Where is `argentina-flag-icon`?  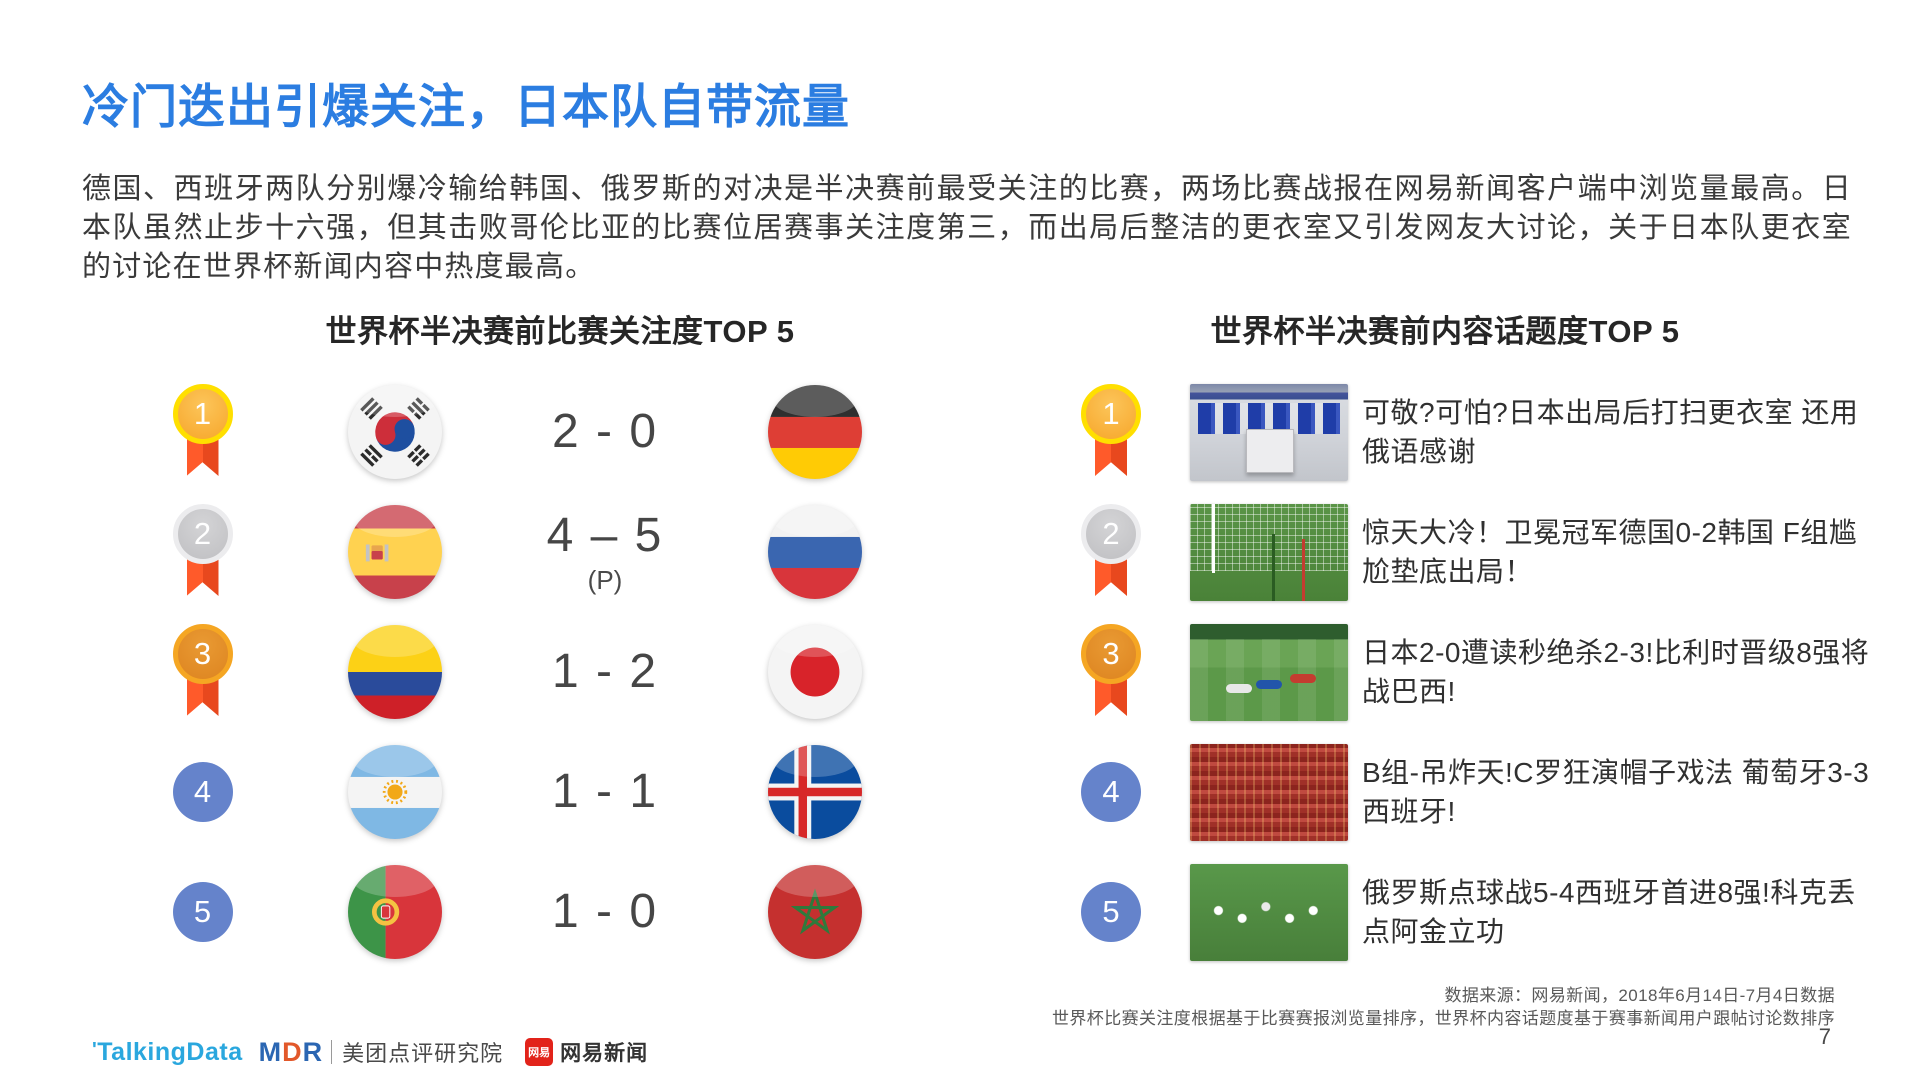
argentina-flag-icon is located at coordinates (395, 792).